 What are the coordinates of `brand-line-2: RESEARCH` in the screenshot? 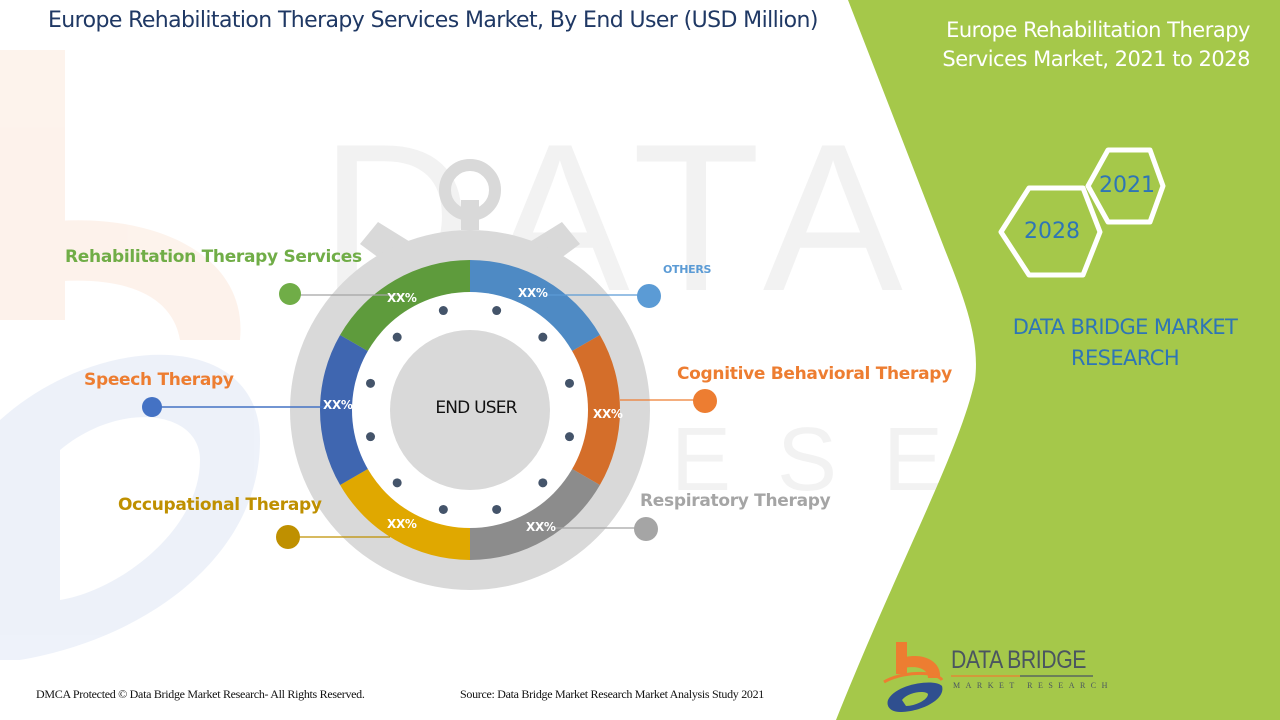 It's located at (1125, 358).